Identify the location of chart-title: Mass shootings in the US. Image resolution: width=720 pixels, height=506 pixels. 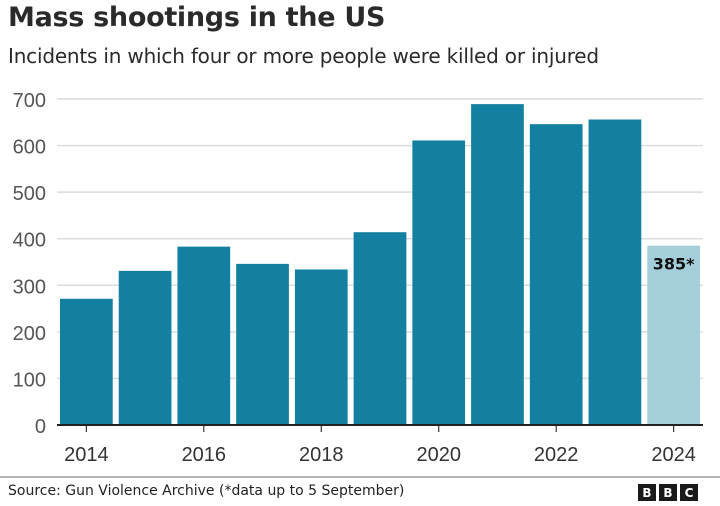
(197, 17).